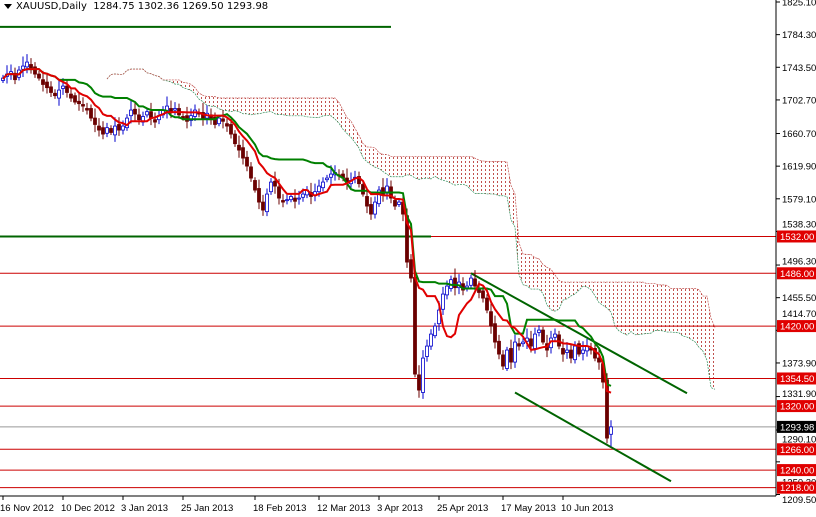  What do you see at coordinates (799, 35) in the screenshot?
I see `price-tick-label: 1784.30` at bounding box center [799, 35].